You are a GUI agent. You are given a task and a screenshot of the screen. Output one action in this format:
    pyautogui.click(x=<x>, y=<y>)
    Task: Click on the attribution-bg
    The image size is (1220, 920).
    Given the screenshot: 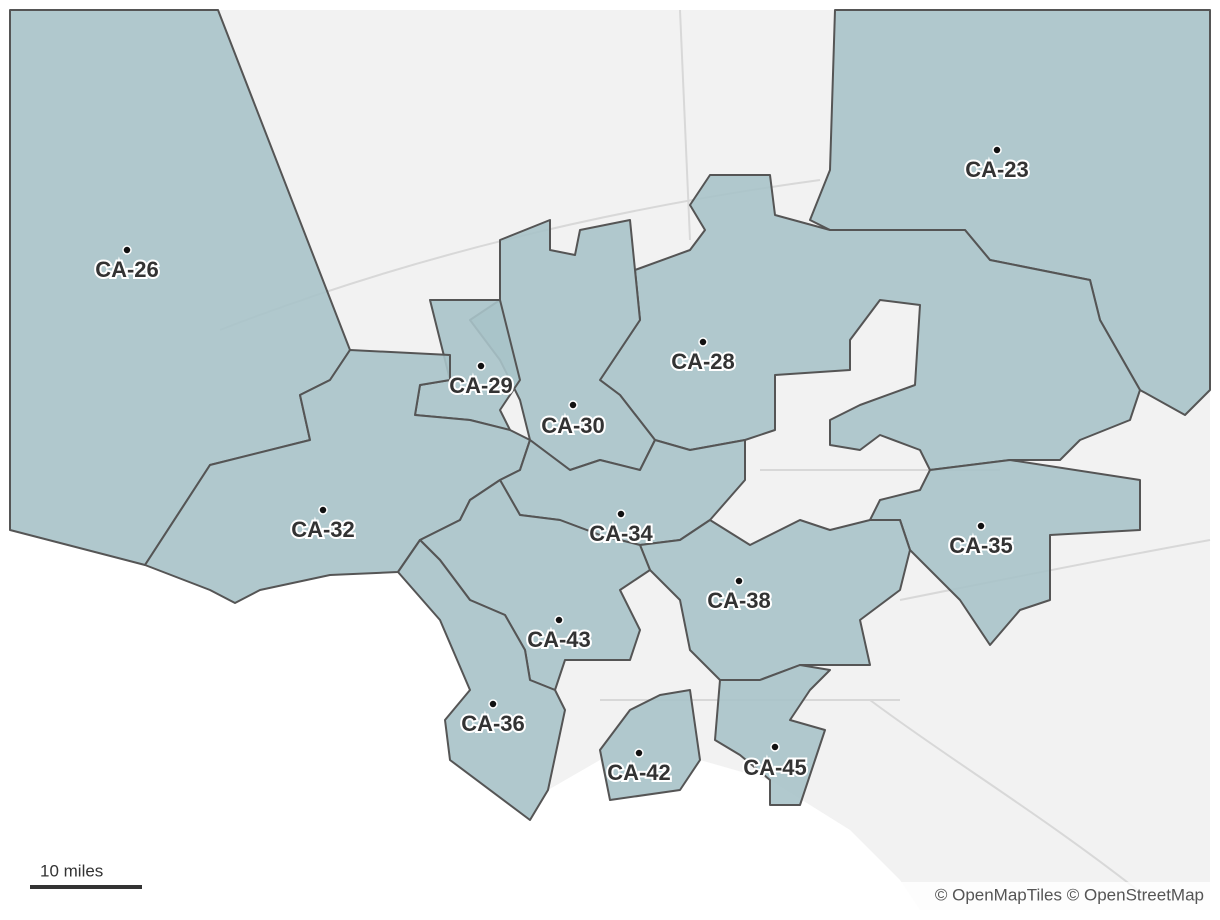 What is the action you would take?
    pyautogui.click(x=1044, y=896)
    